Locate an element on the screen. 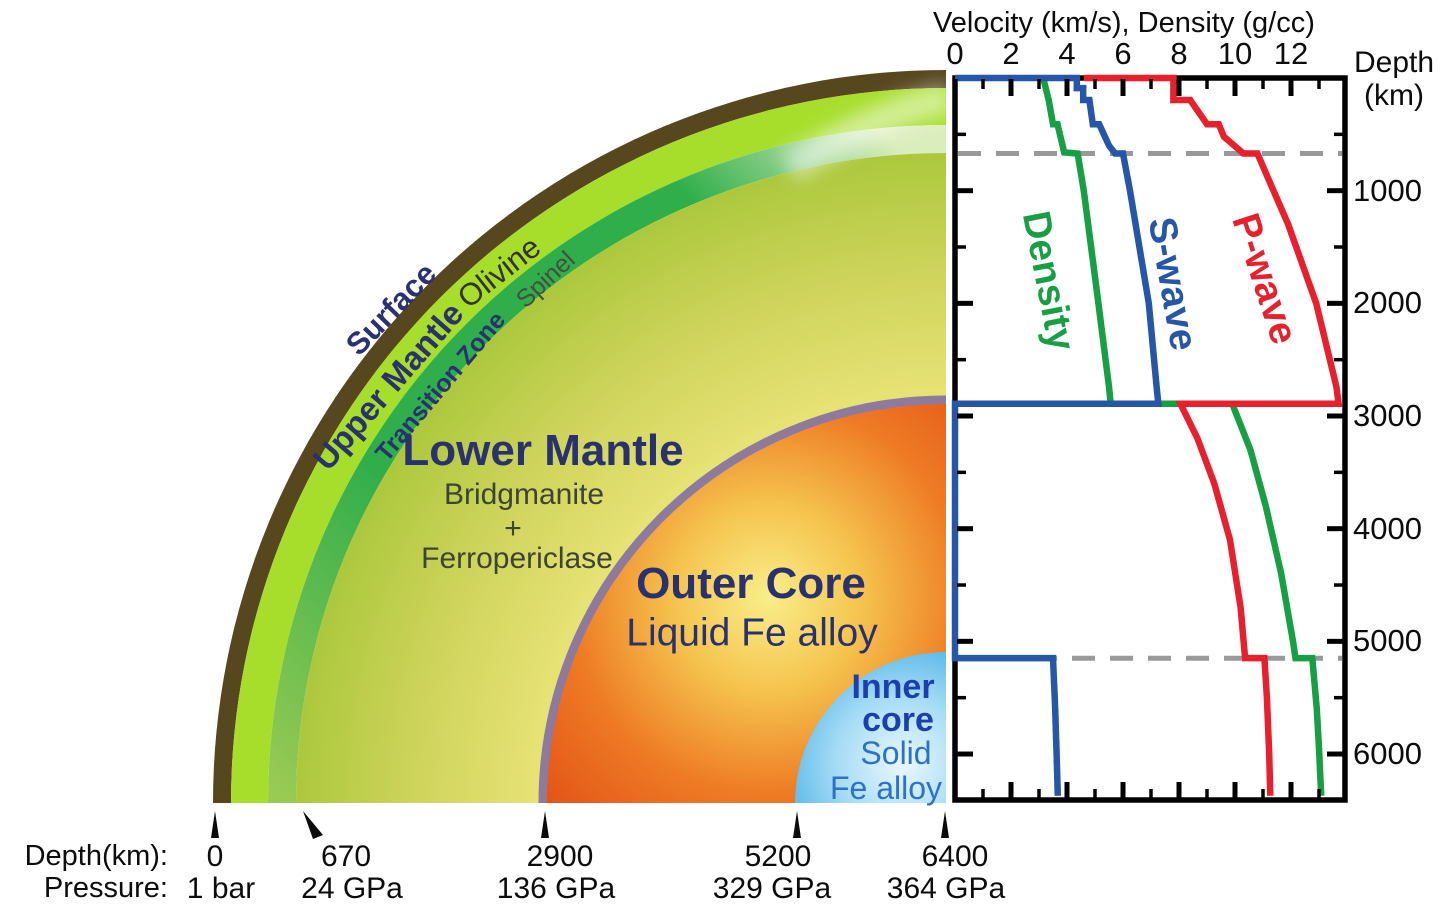  x-axis-tick-label: 6 is located at coordinates (1123, 53).